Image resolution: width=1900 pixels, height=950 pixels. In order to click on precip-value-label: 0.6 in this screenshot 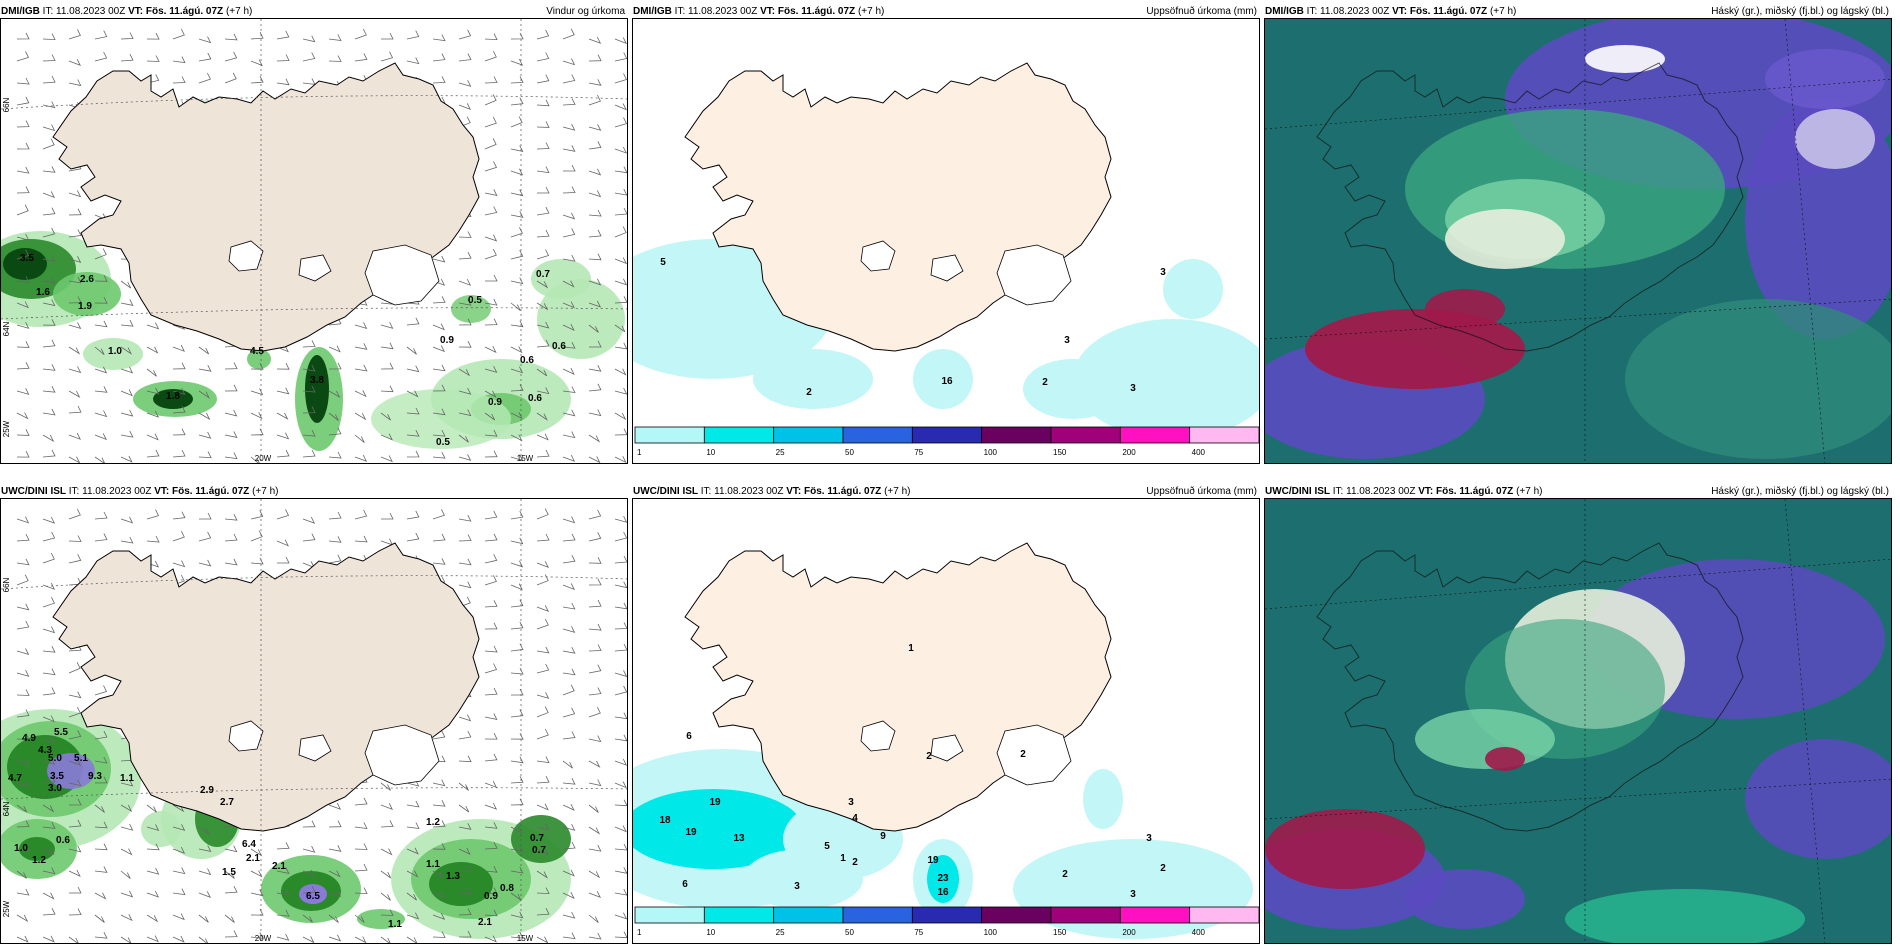, I will do `click(559, 346)`.